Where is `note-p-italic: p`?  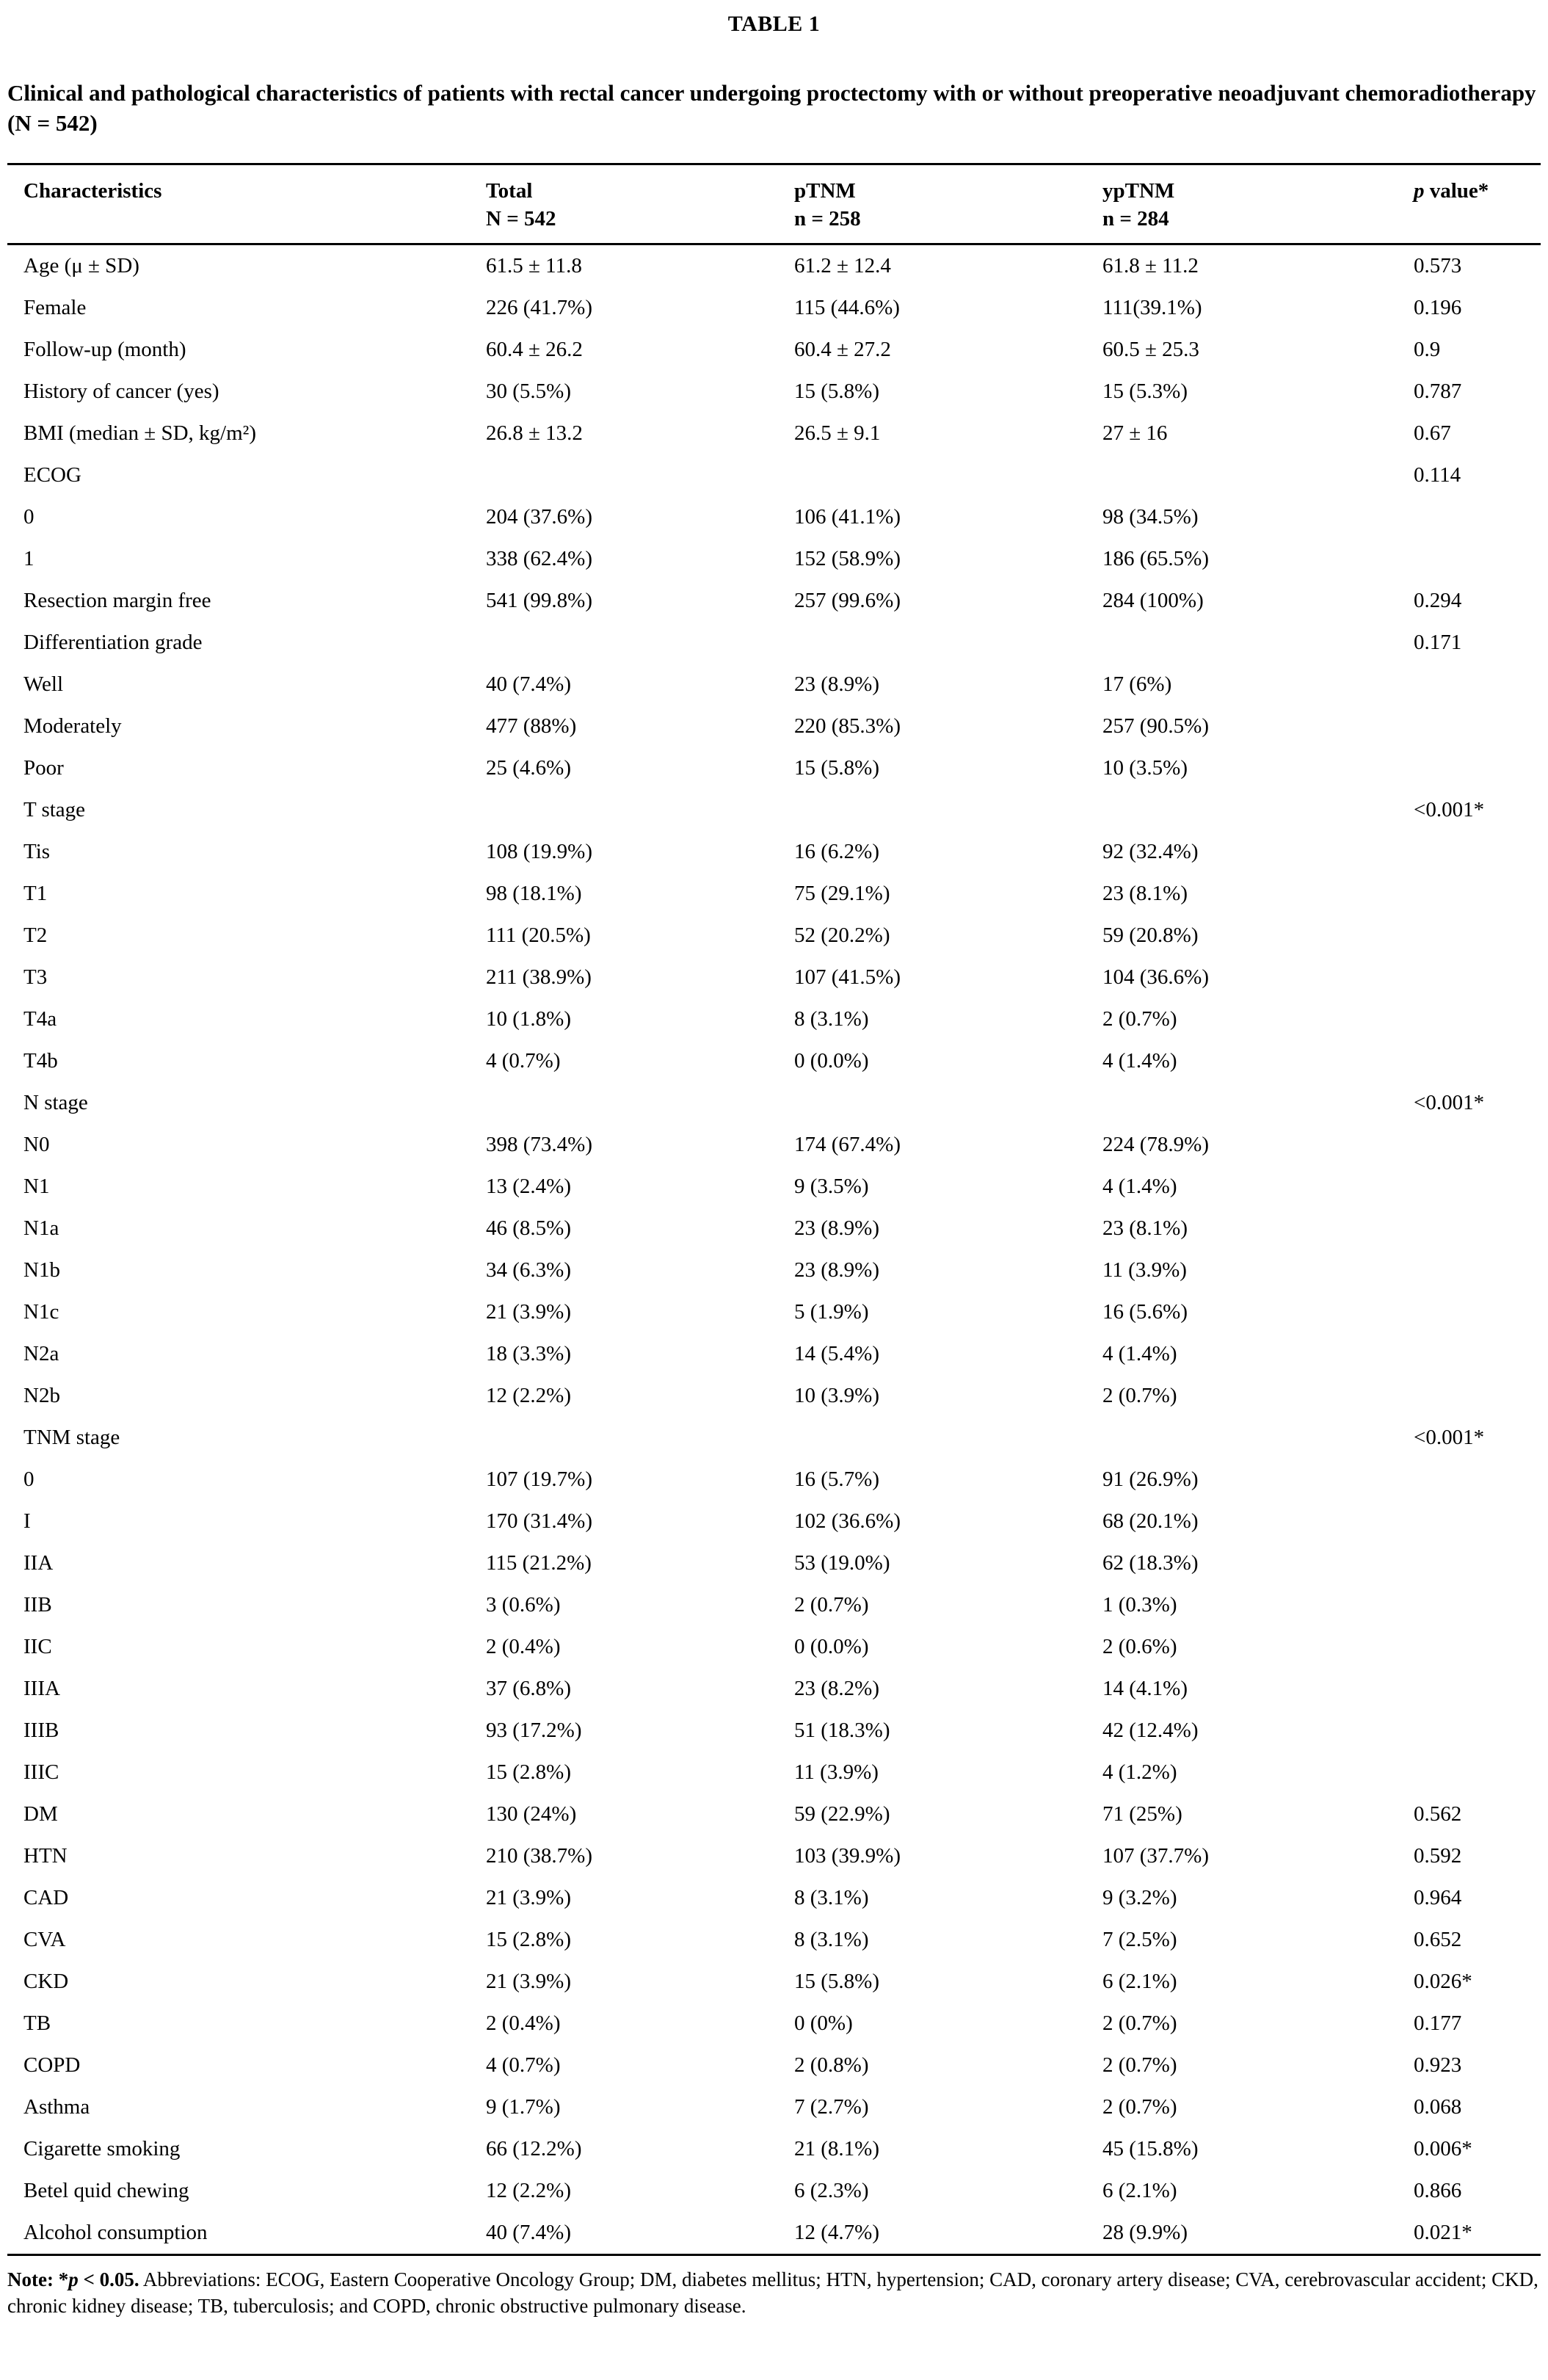
note-p-italic: p is located at coordinates (73, 2279).